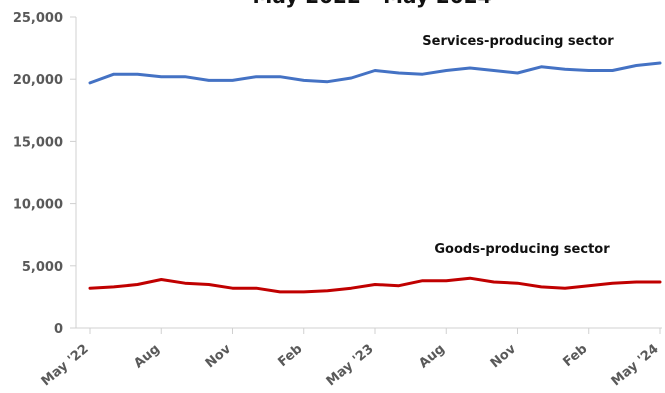 This screenshot has width=665, height=393. What do you see at coordinates (58, 329) in the screenshot?
I see `y-tick-label: 0` at bounding box center [58, 329].